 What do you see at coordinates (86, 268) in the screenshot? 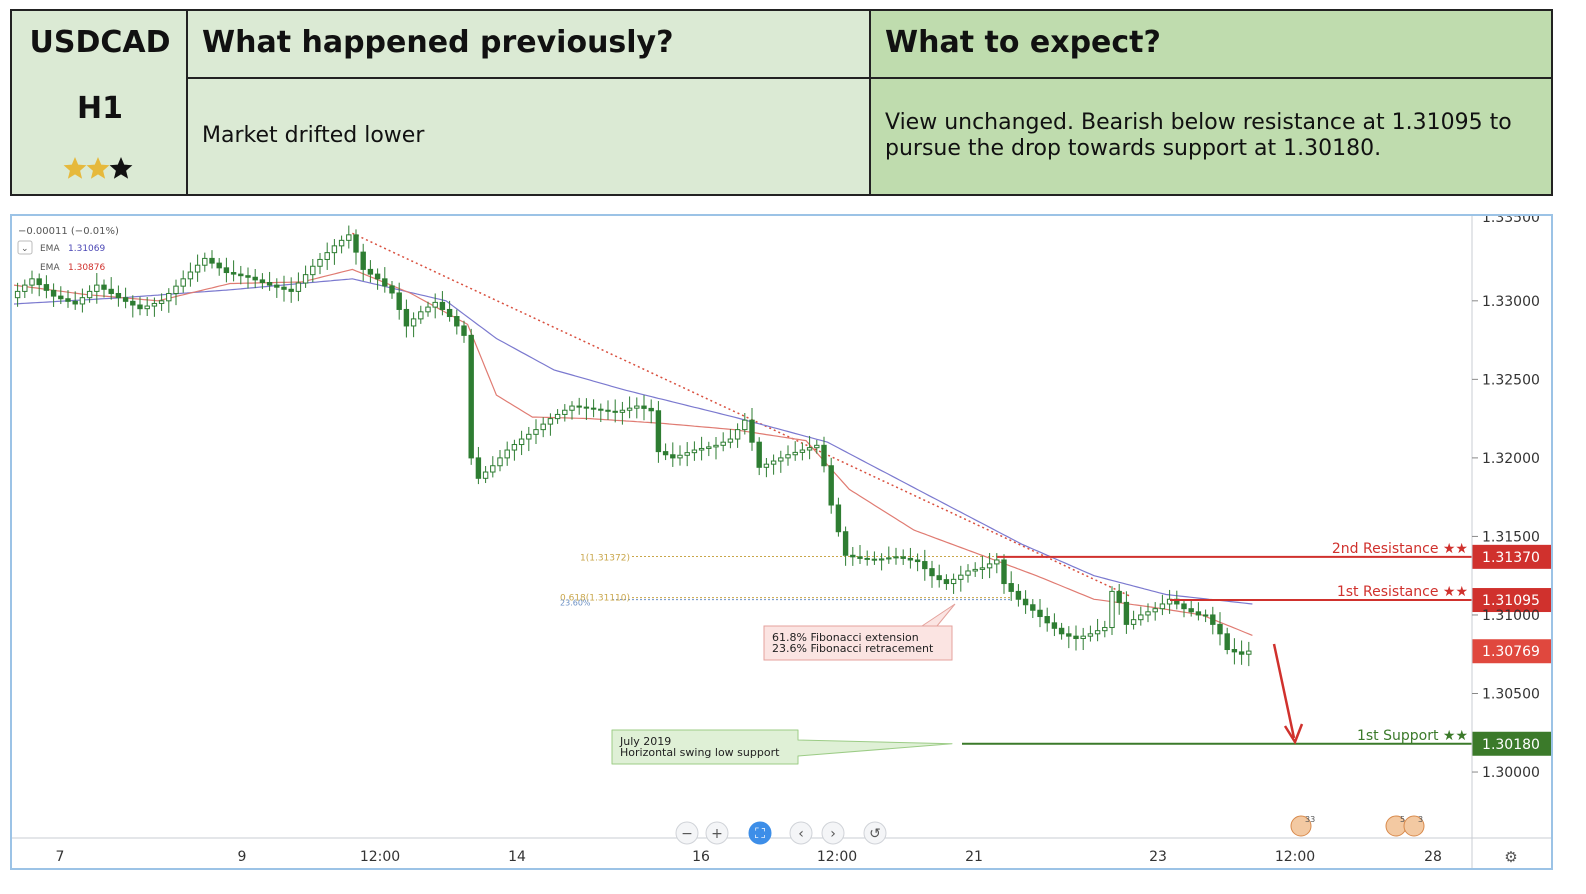
I see `legend-ema2-value: 1.30876` at bounding box center [86, 268].